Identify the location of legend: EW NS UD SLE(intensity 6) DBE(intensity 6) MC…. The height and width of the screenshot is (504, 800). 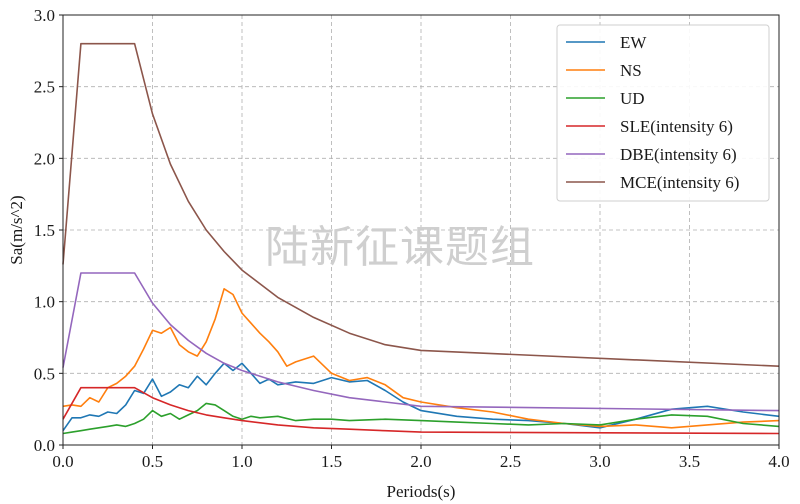
(663, 113).